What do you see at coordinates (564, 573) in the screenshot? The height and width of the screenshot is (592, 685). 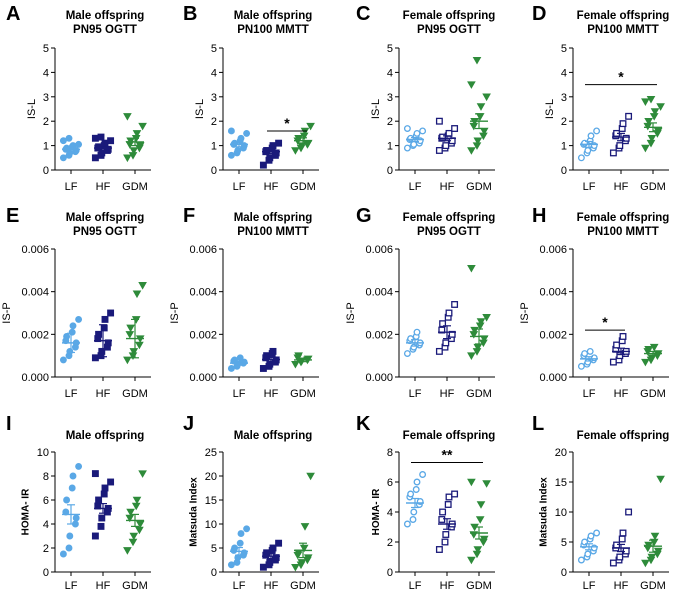 I see `y-tick-label: 0` at bounding box center [564, 573].